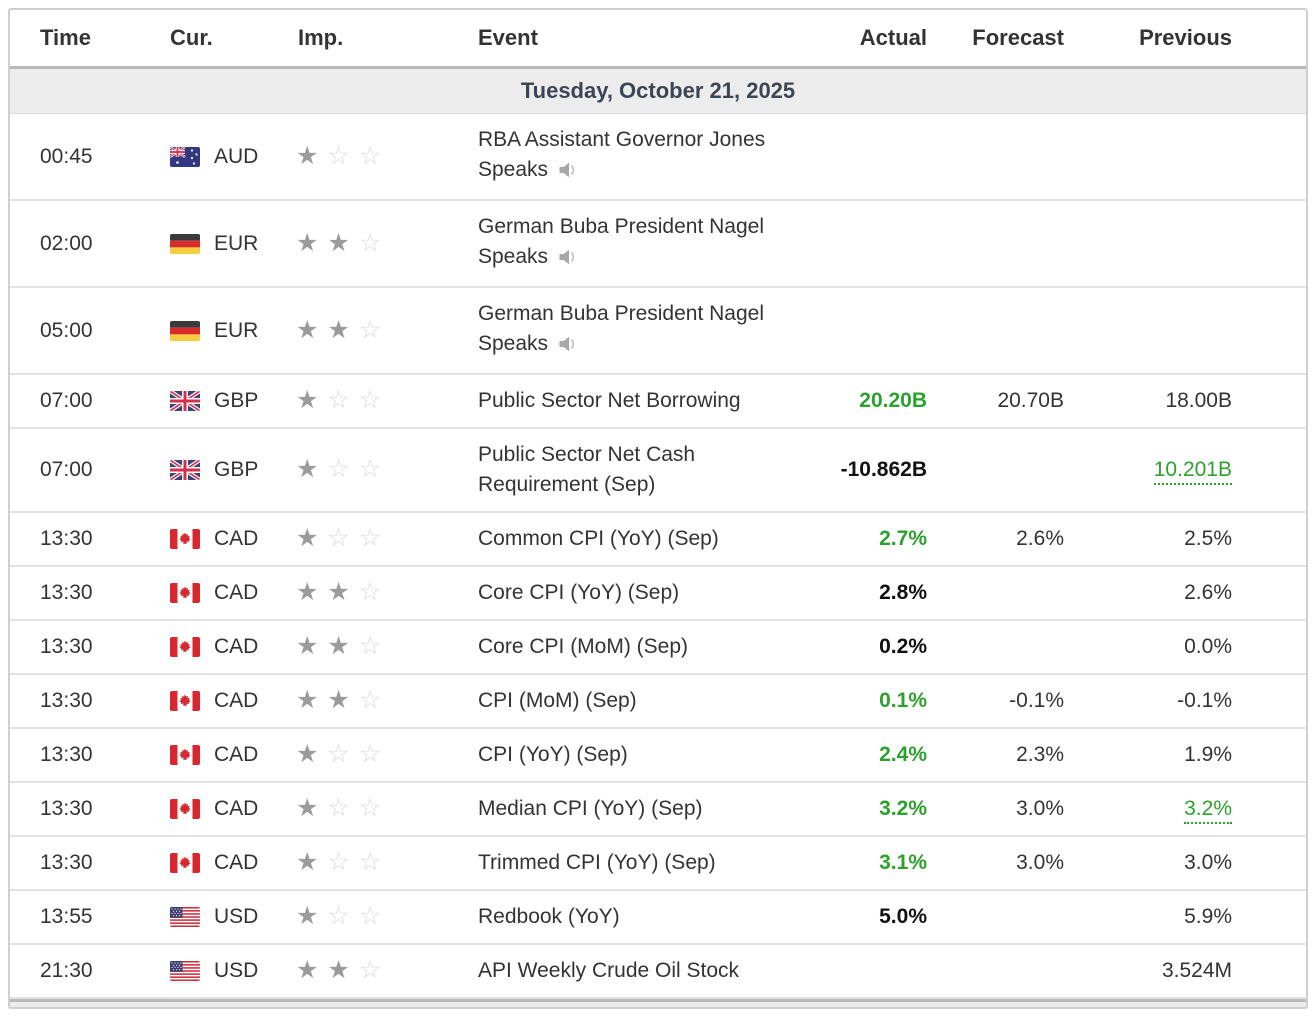 Image resolution: width=1316 pixels, height=1017 pixels. Describe the element at coordinates (579, 592) in the screenshot. I see `event-link: Core CPI (YoY) (Sep)` at that location.